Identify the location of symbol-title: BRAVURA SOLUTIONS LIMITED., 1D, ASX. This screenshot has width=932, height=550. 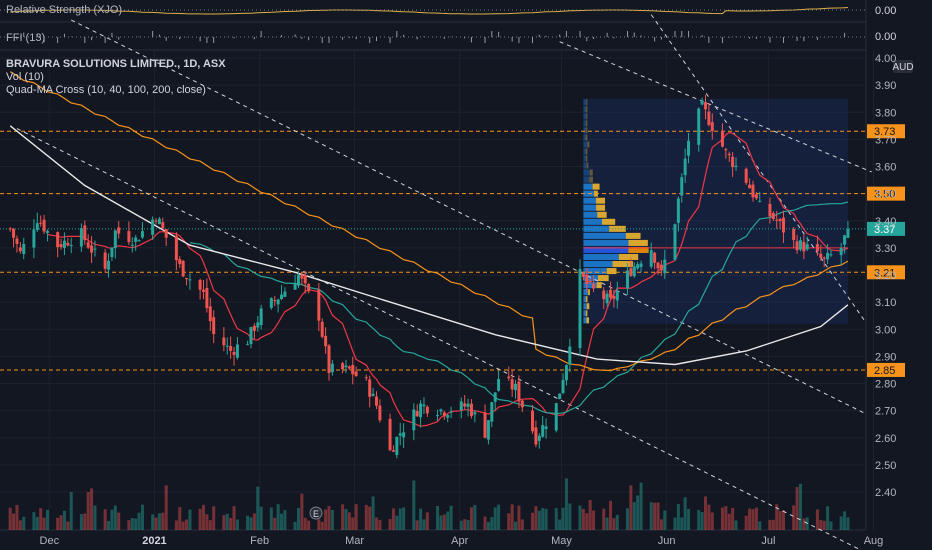
(116, 64).